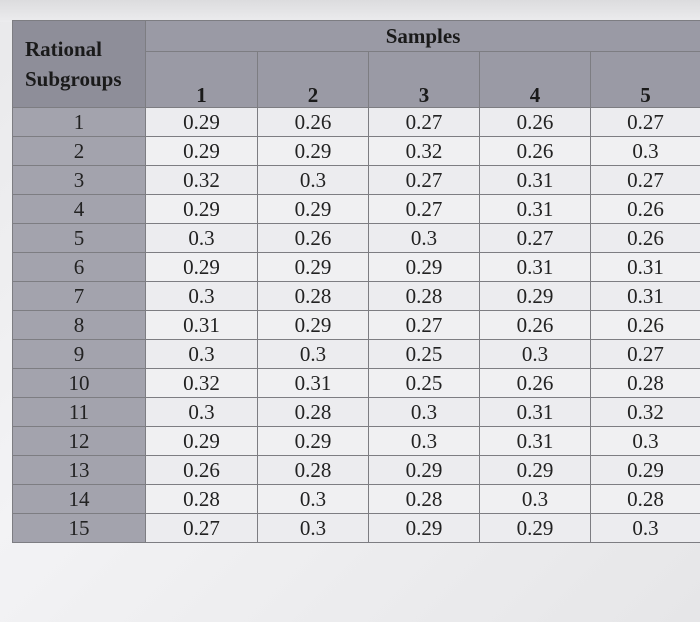 The width and height of the screenshot is (700, 622). Describe the element at coordinates (422, 36) in the screenshot. I see `samples-header: Samples` at that location.